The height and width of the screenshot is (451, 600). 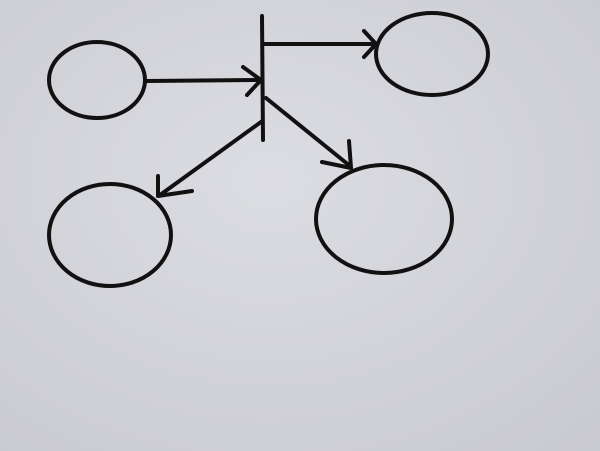 I want to click on edge-left-to-junction, so click(x=203, y=81).